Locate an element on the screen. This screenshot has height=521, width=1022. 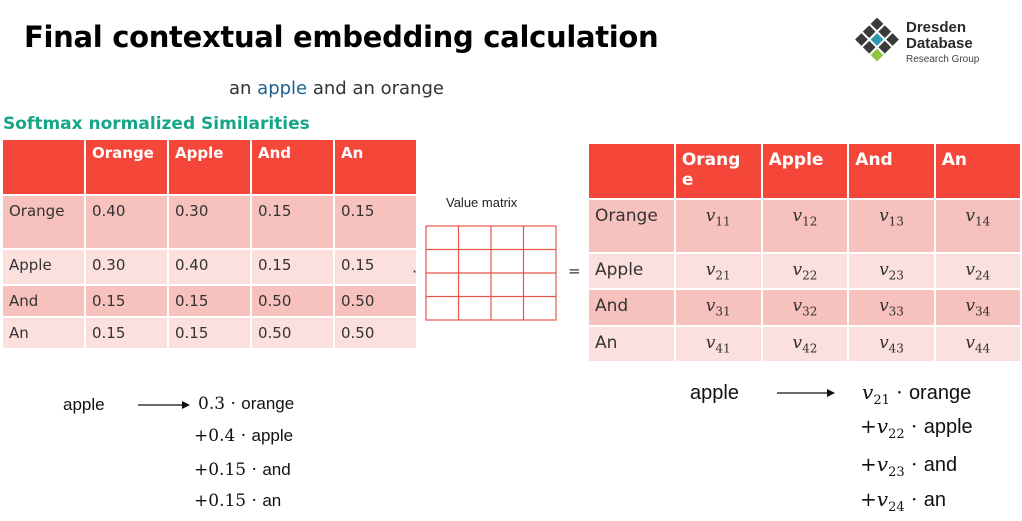
term-word: orange is located at coordinates (940, 393).